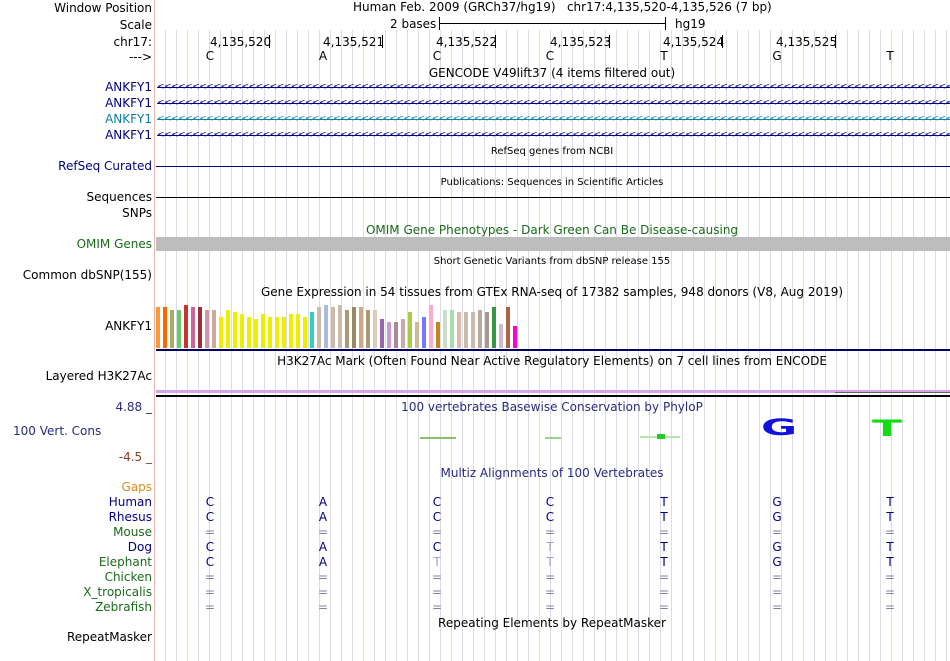  Describe the element at coordinates (128, 577) in the screenshot. I see `multiz-species-label: Chicken` at that location.